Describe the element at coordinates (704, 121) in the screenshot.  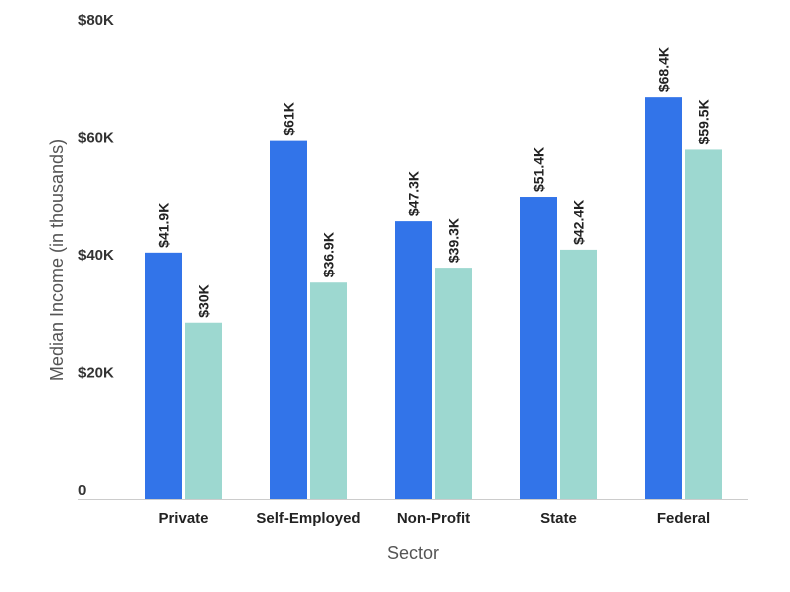
I see `data-label: $59.5K` at that location.